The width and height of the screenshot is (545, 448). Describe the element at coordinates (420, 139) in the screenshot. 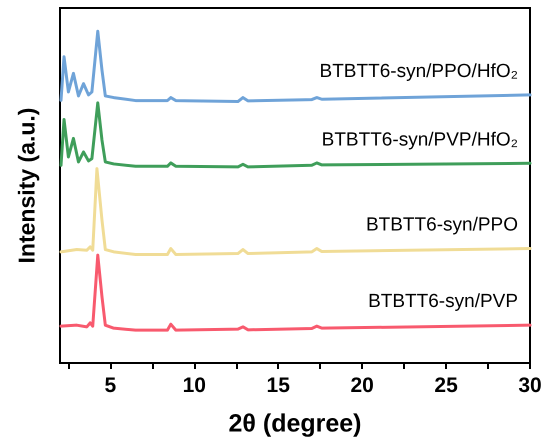

I see `series-label: BTBTT6-syn/PVP/HfO₂` at that location.